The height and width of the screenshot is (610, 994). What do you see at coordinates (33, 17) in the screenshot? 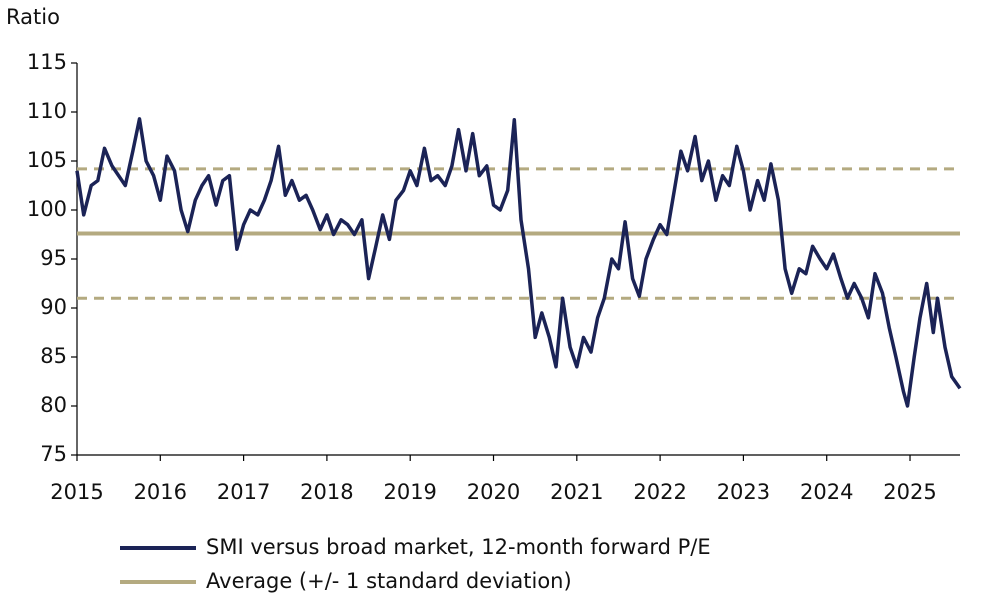
I see `y-axis-label: Ratio` at bounding box center [33, 17].